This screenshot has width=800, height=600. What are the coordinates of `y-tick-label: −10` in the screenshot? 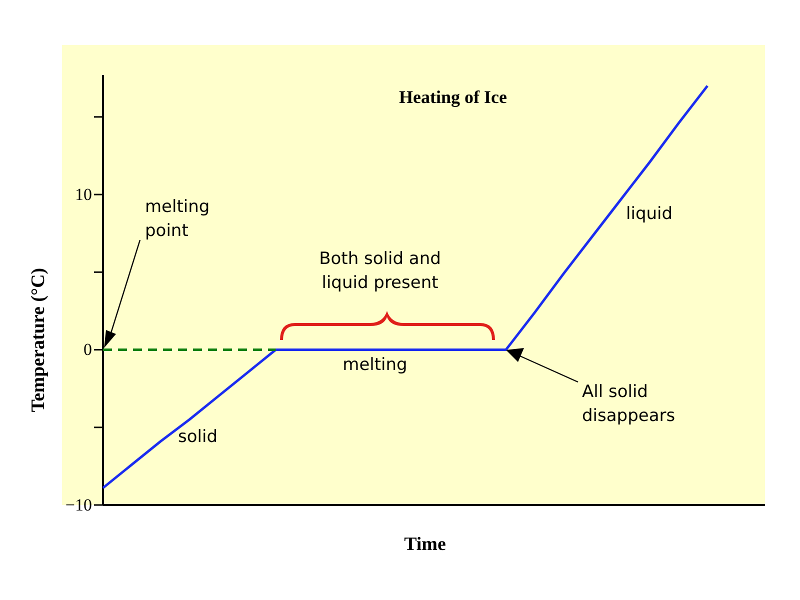 It's located at (78, 504).